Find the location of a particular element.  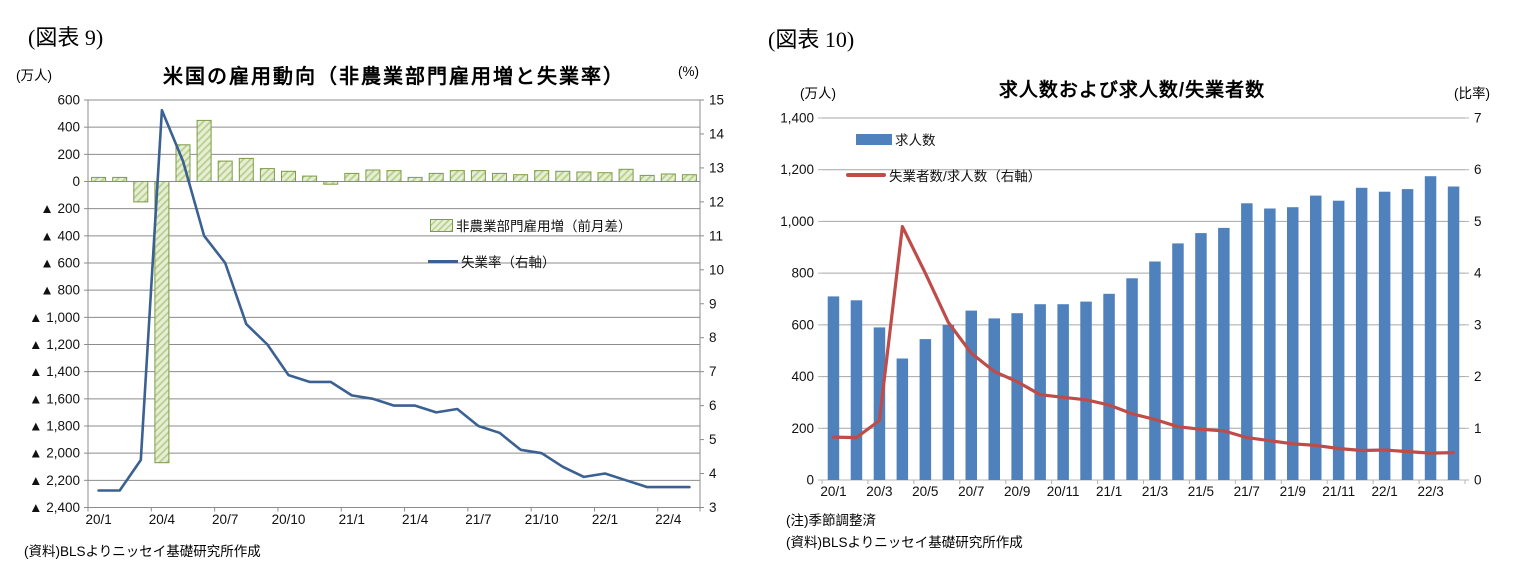

svg-text: 20/10 is located at coordinates (289, 519).